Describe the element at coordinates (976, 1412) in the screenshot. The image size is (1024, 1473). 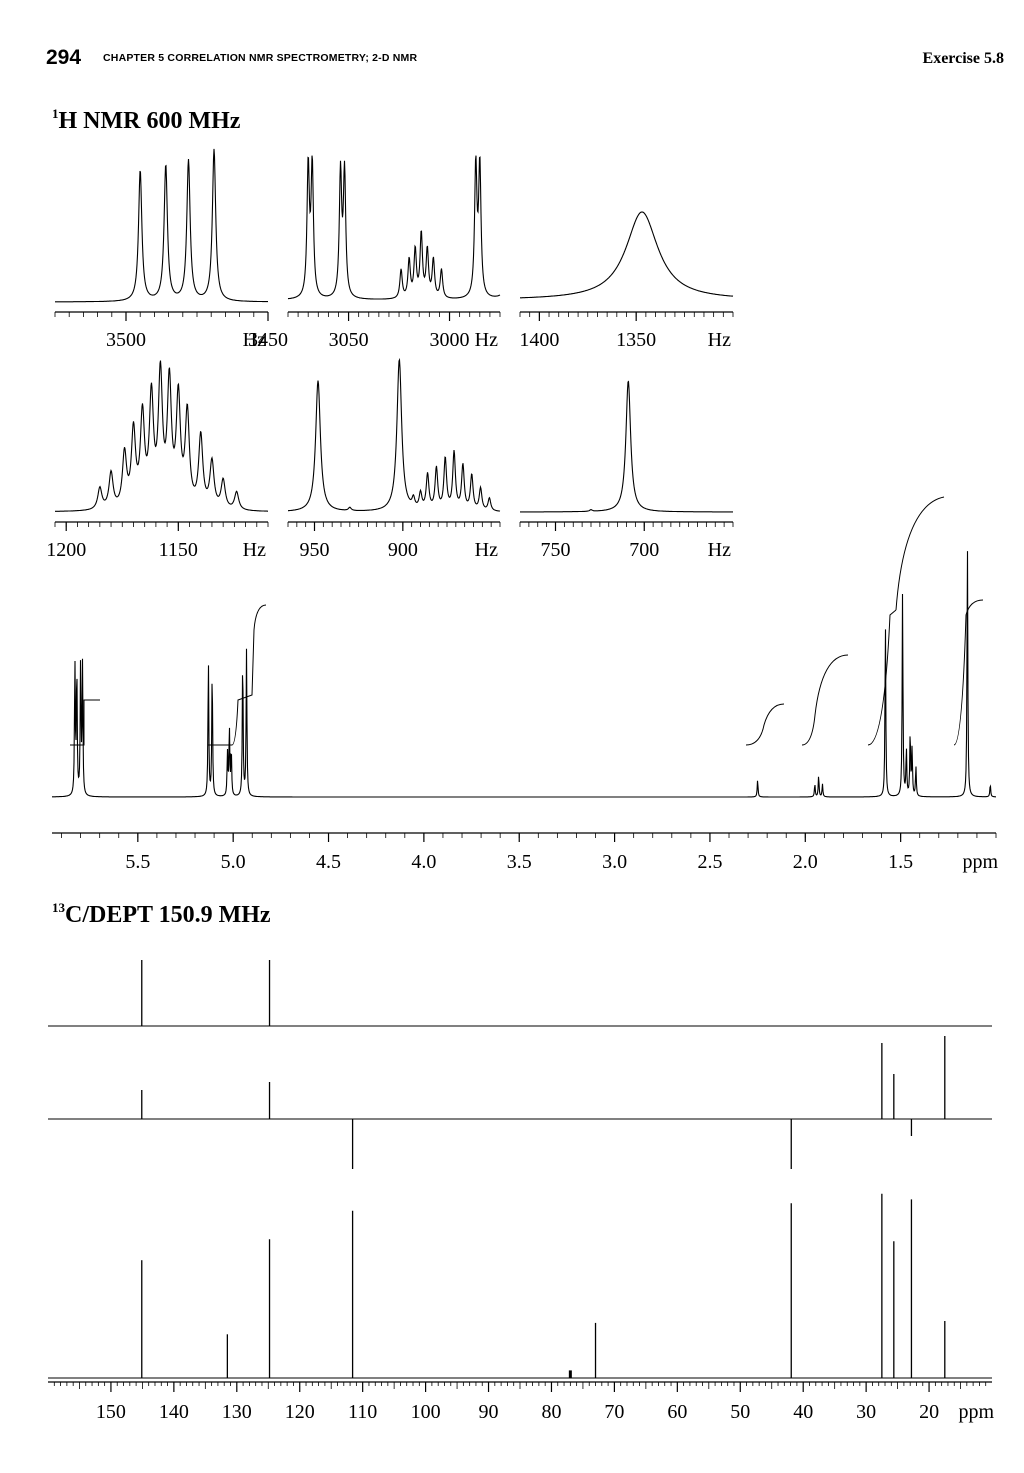
I see `c13-axis-unit-label: ppm` at that location.